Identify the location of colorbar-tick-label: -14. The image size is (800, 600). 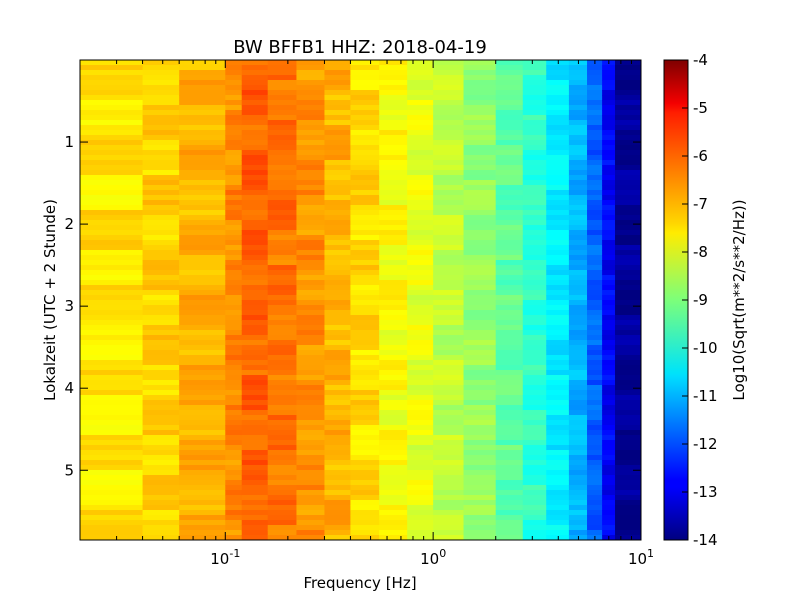
(705, 540).